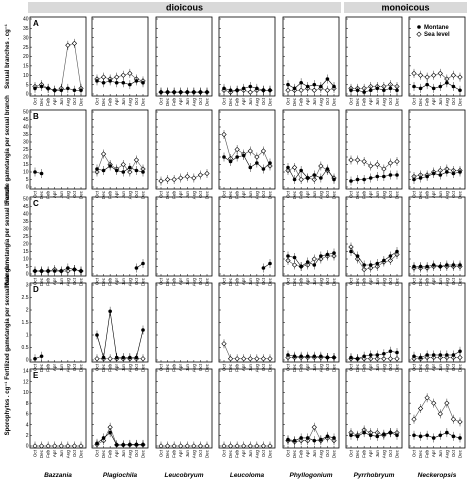  I want to click on y-tick-label: 45, so click(26, 120).